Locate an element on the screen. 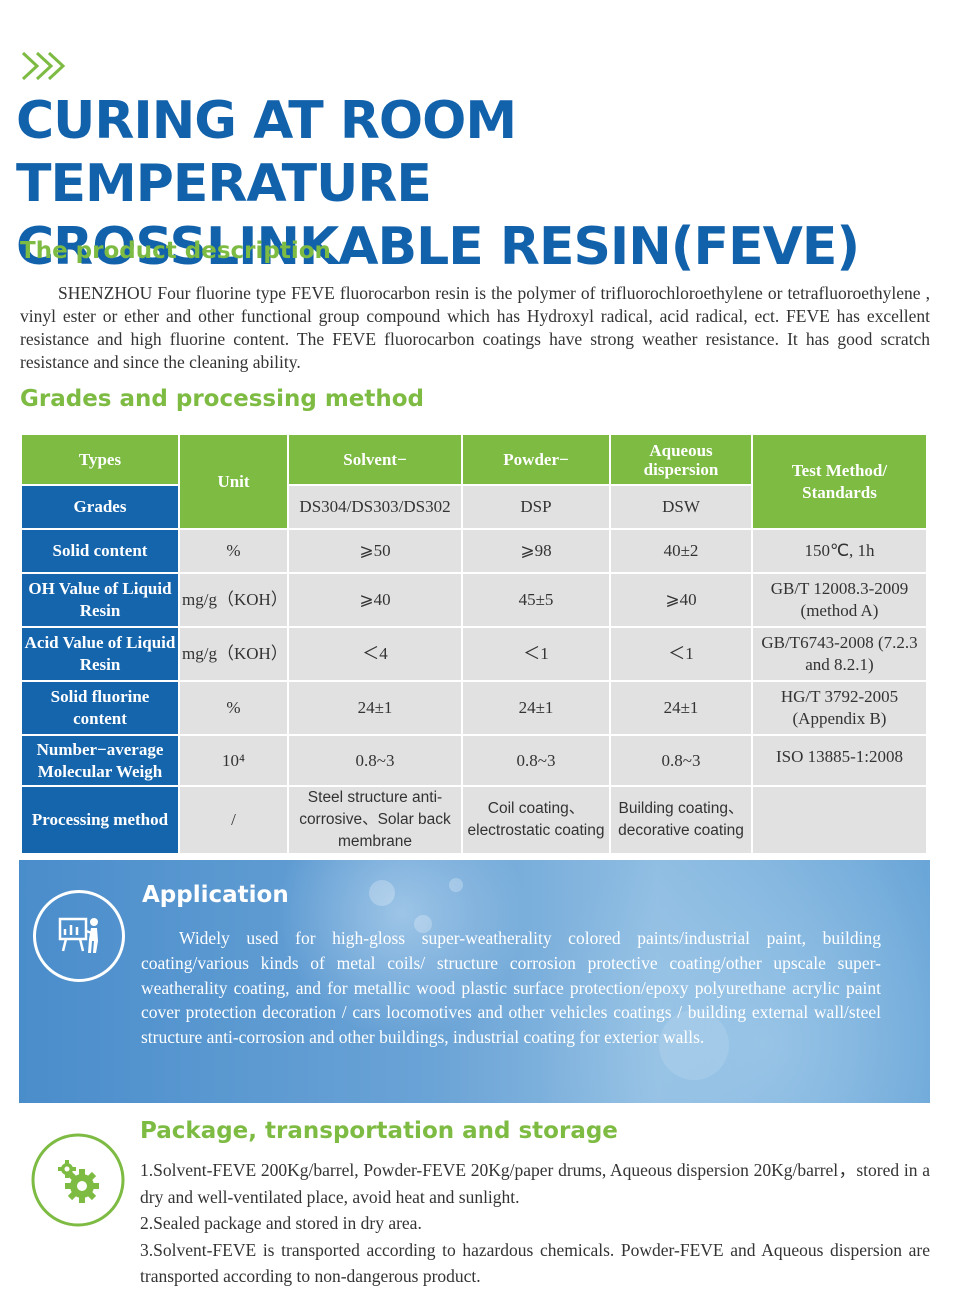  row-powder: Coil coating、electrostatic coating is located at coordinates (536, 820).